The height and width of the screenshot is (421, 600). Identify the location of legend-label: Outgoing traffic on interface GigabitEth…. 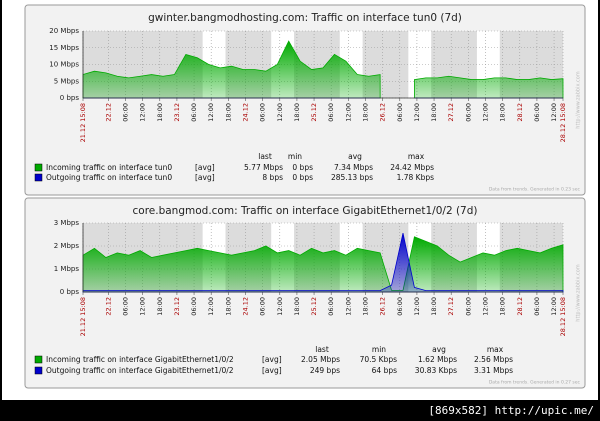
(140, 370).